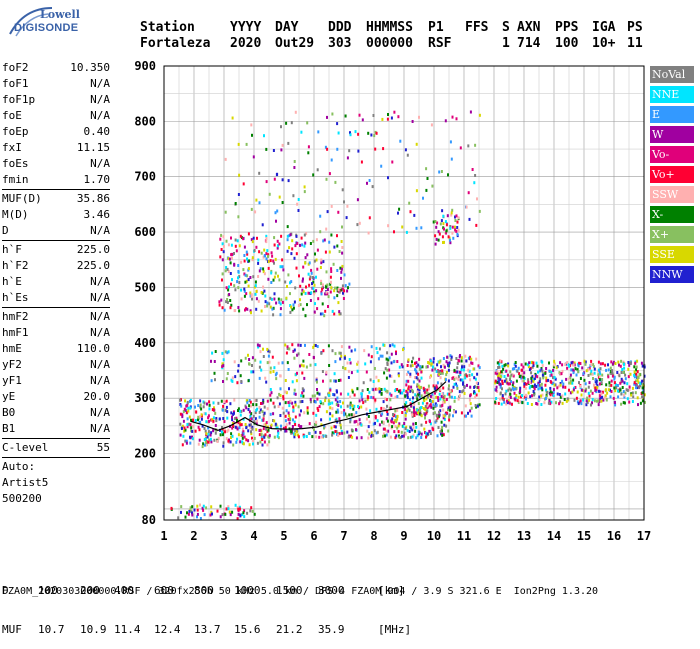 This screenshot has width=700, height=649. What do you see at coordinates (56, 250) in the screenshot?
I see `param-row: h`F 225.0` at bounding box center [56, 250].